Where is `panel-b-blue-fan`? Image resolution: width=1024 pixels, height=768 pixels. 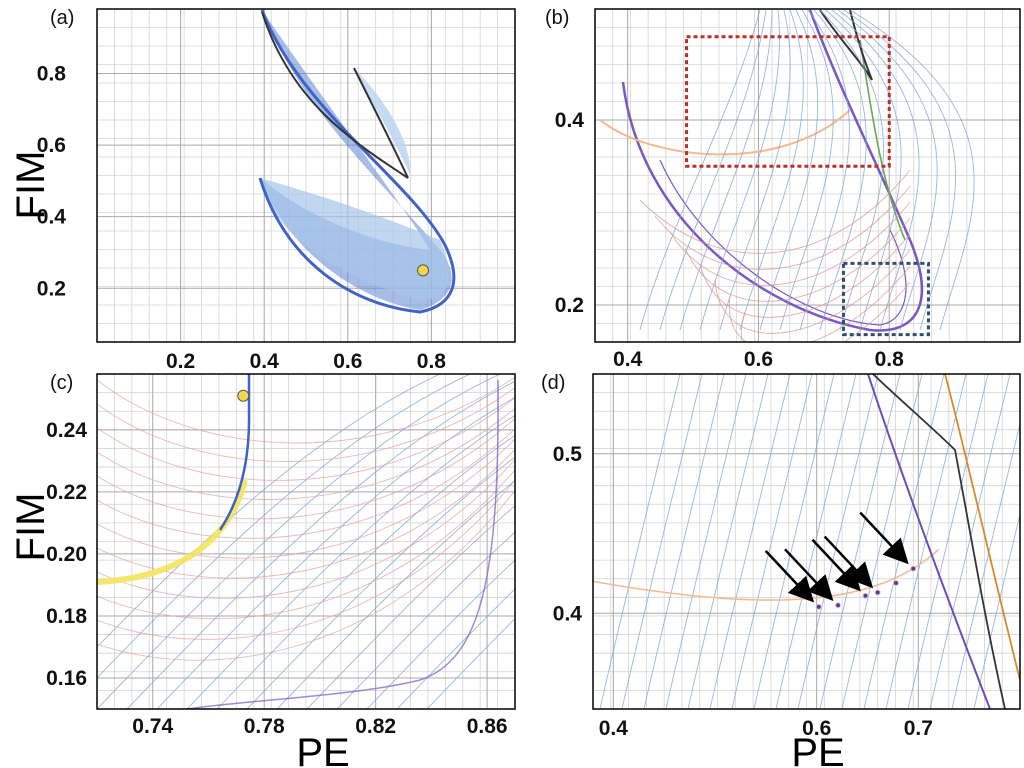 panel-b-blue-fan is located at coordinates (807, 170).